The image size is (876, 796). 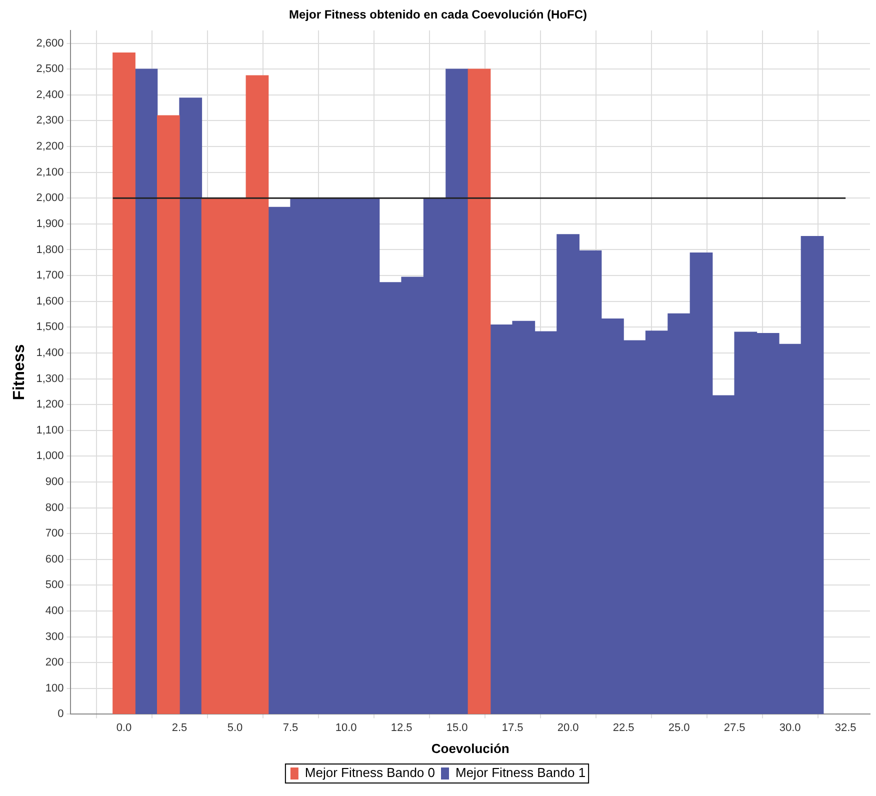 I want to click on x-tick-label: 30.0, so click(x=790, y=728).